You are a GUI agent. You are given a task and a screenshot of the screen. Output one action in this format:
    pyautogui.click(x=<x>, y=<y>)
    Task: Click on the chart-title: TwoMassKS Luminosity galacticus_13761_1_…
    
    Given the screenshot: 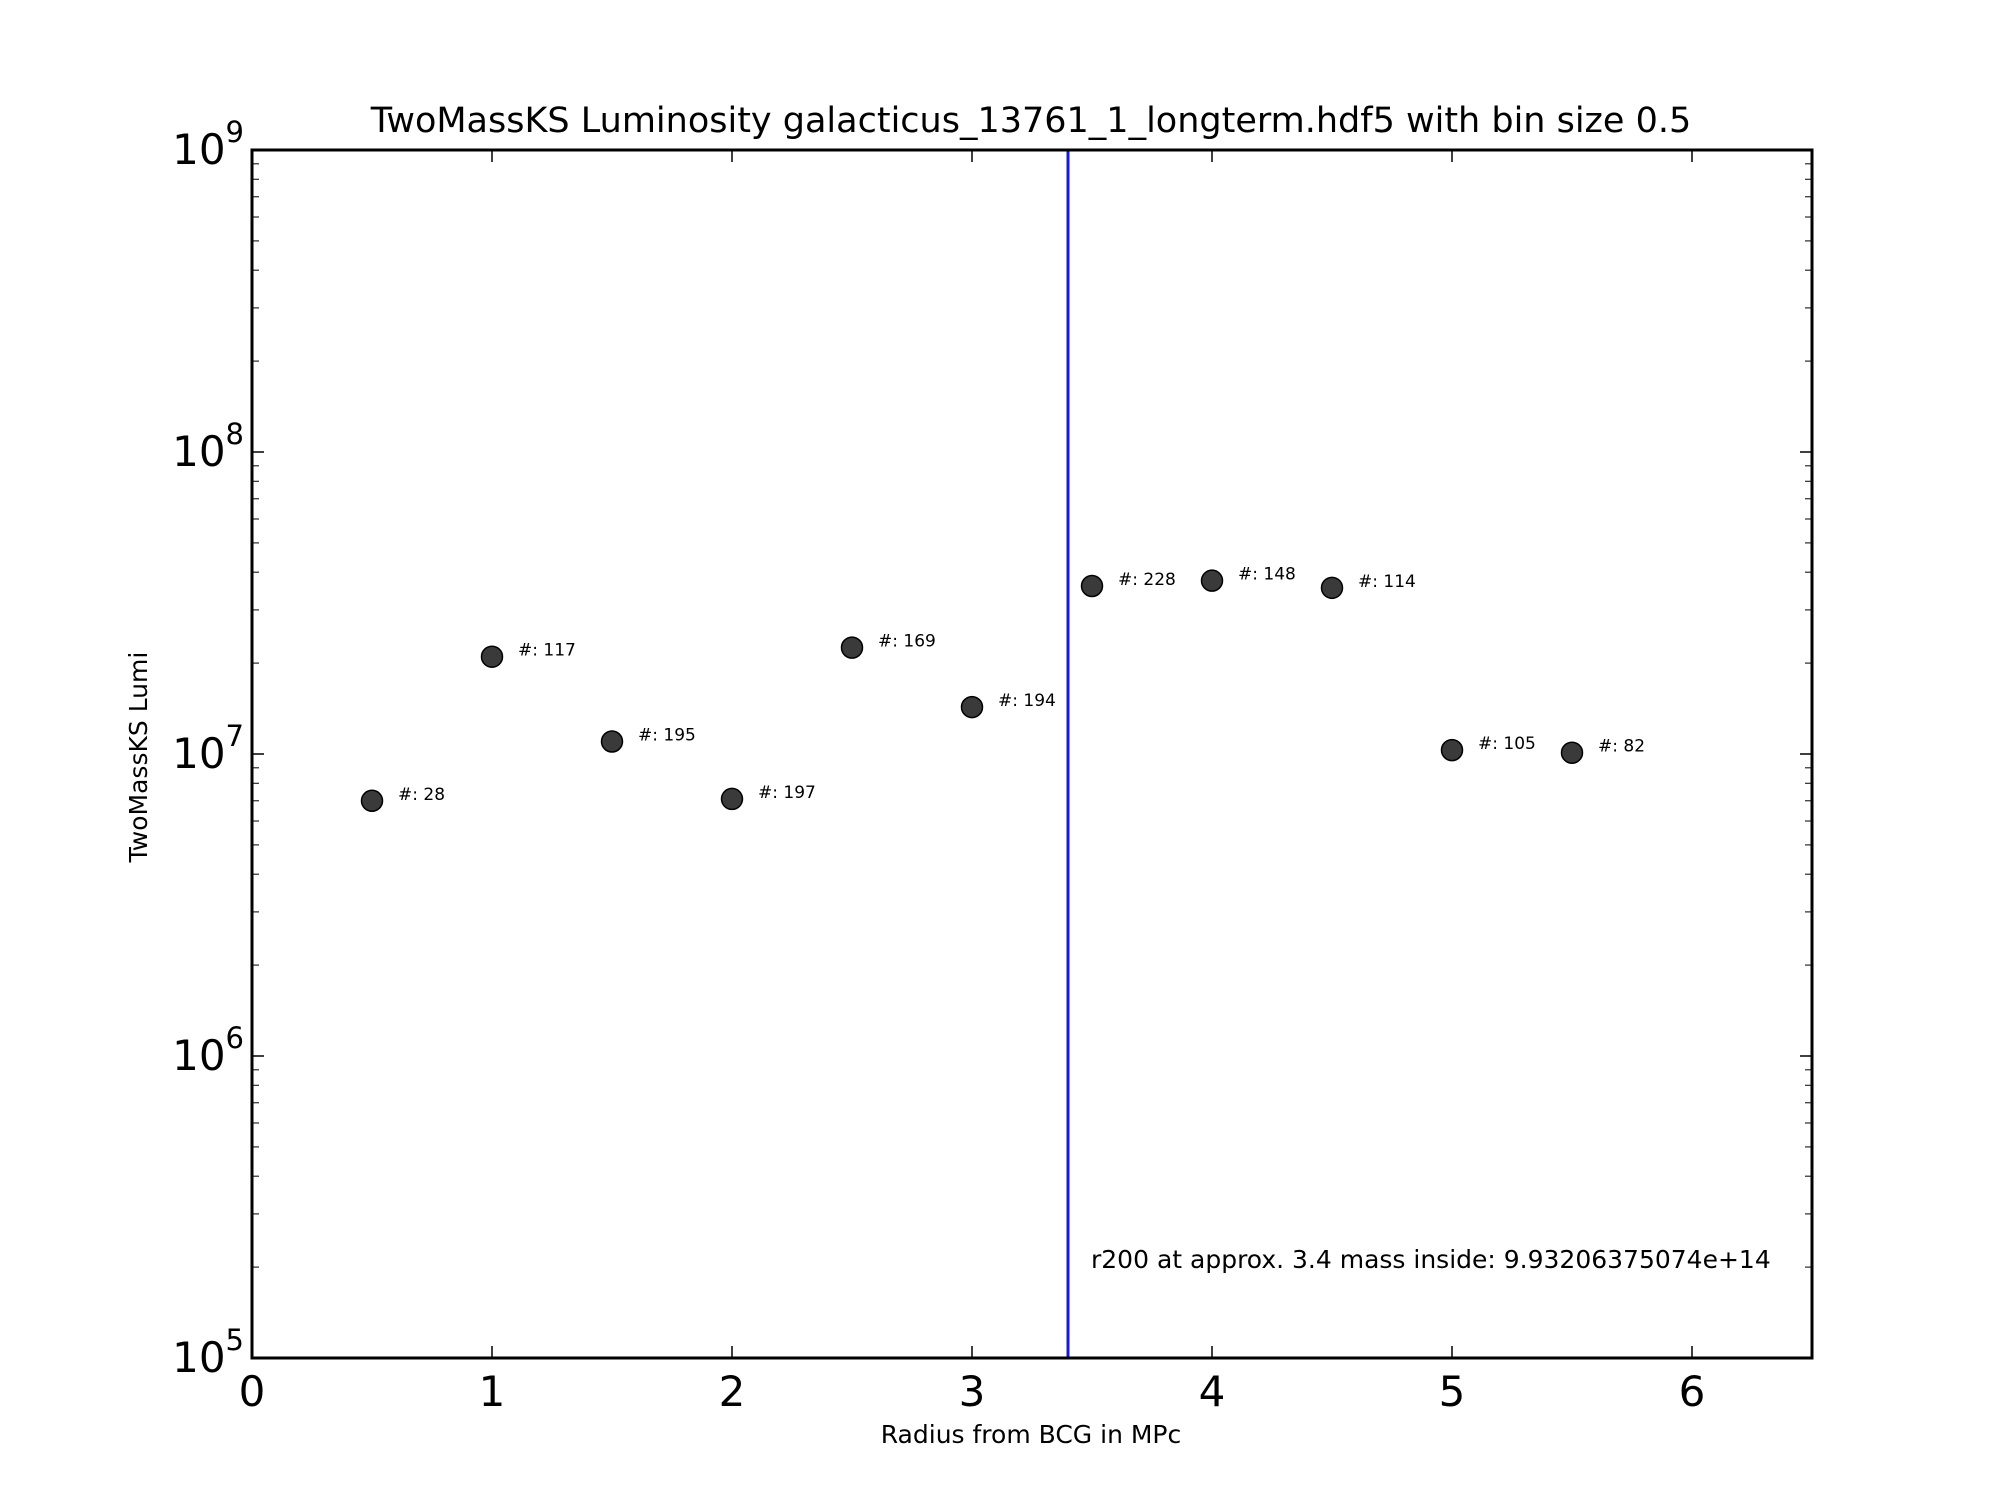 What is the action you would take?
    pyautogui.click(x=1031, y=121)
    